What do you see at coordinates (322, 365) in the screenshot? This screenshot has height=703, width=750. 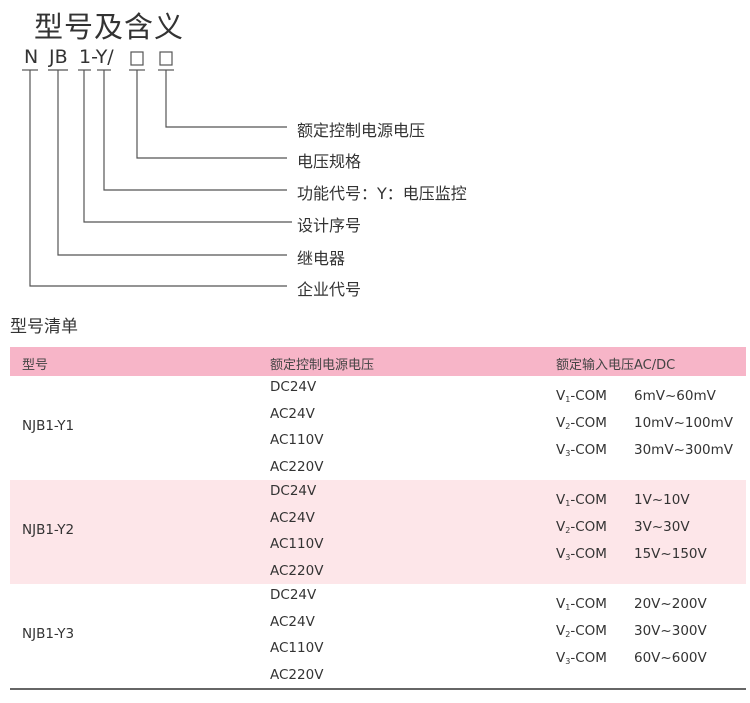 I see `header-control-voltage: 额定控制电源电压` at bounding box center [322, 365].